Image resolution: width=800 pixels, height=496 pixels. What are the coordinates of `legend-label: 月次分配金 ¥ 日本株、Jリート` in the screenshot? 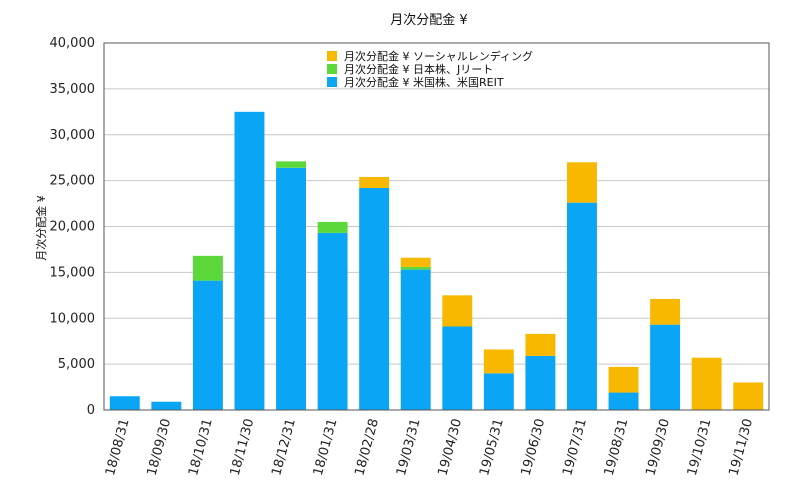 It's located at (418, 69).